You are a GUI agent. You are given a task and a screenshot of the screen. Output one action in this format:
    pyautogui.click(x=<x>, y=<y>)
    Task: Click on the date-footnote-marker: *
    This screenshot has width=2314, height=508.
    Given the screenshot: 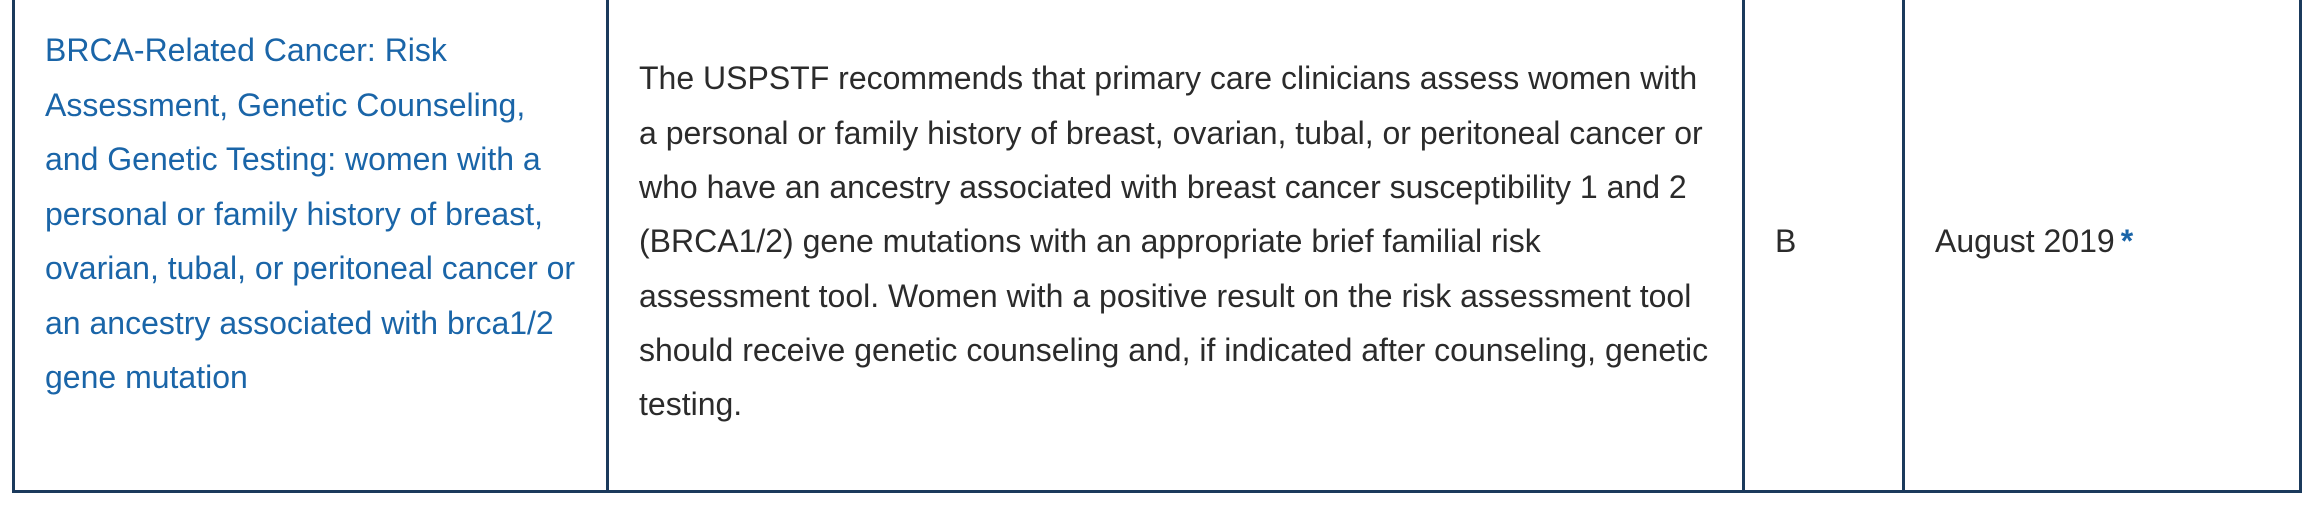 What is the action you would take?
    pyautogui.click(x=2127, y=241)
    